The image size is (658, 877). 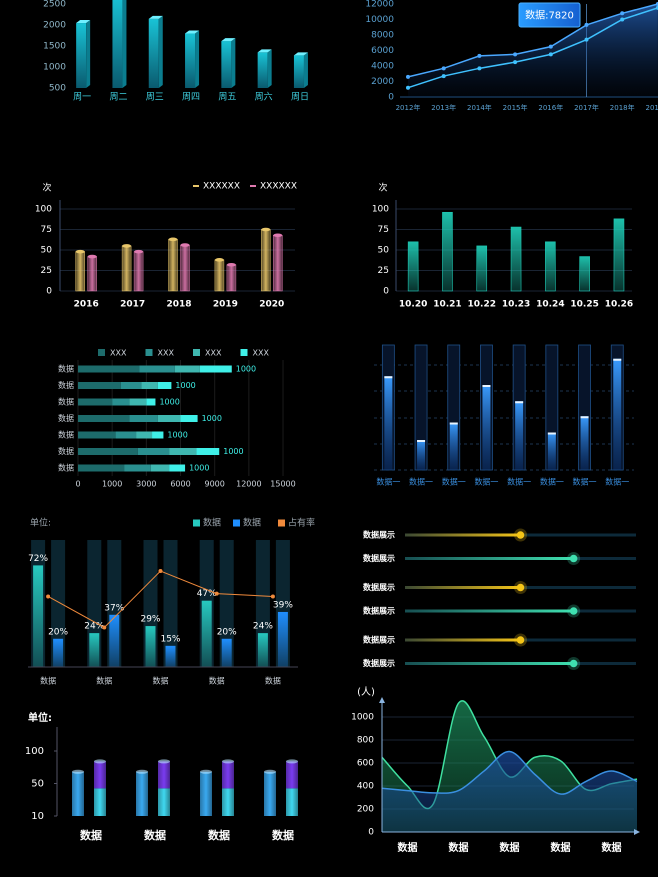 I want to click on y-tick-label: 500, so click(x=57, y=89).